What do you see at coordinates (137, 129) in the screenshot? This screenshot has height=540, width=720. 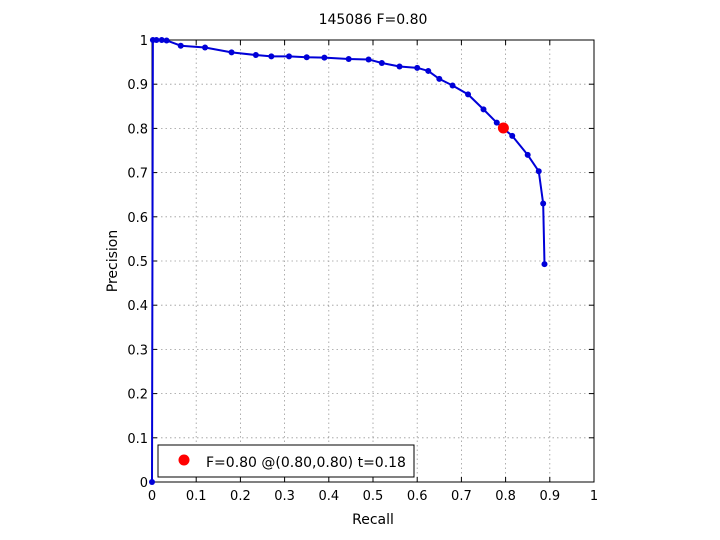 I see `y-tick-label: 0.8` at bounding box center [137, 129].